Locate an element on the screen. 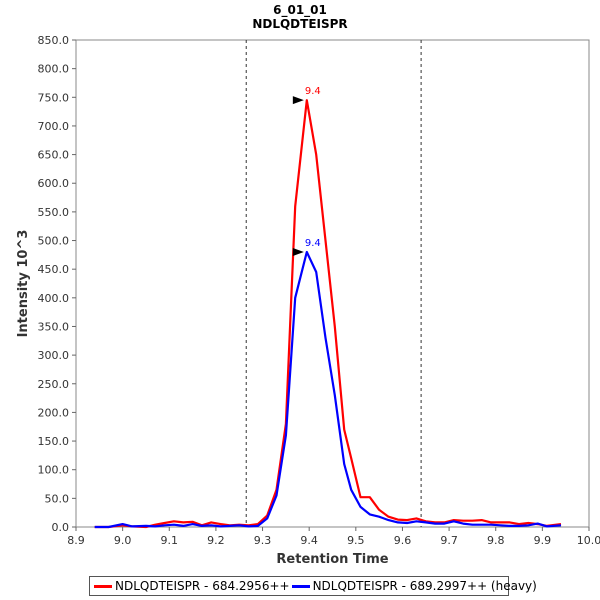 Image resolution: width=600 pixels, height=600 pixels. legend-item-light: NDLQDTEISPR - 684.2956++ is located at coordinates (192, 586).